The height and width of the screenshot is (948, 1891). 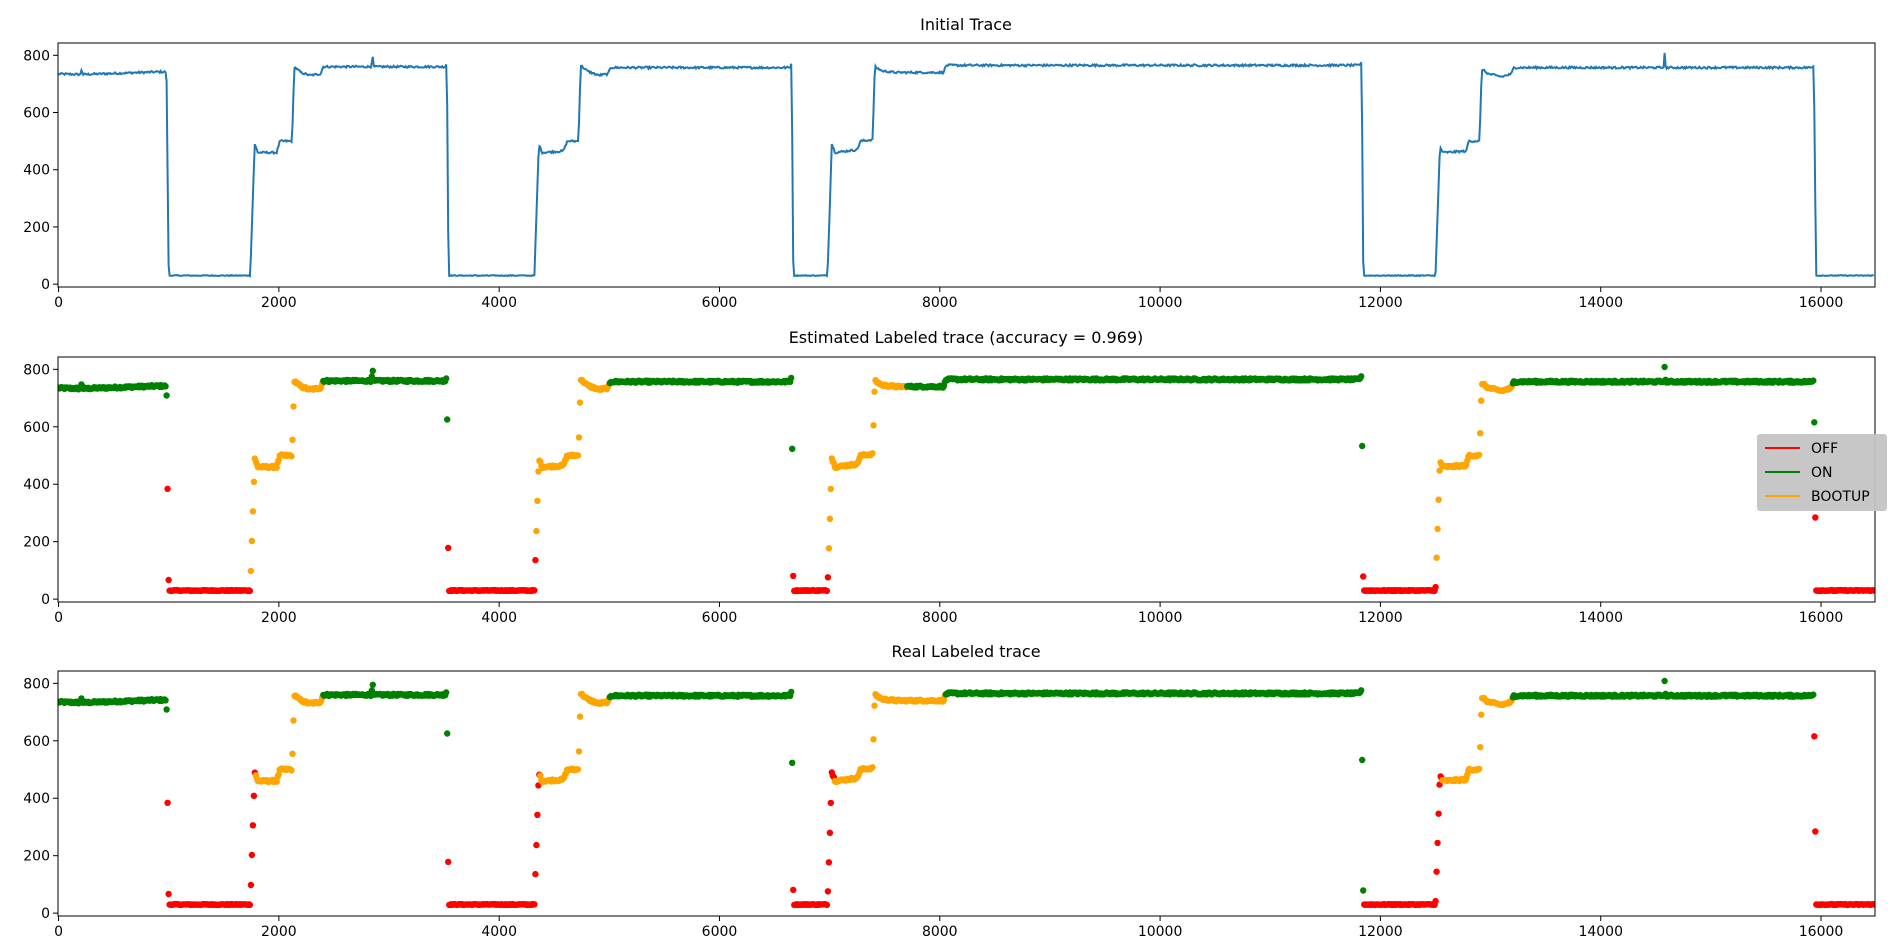 I want to click on x-tick-label: 10000, so click(x=1160, y=618).